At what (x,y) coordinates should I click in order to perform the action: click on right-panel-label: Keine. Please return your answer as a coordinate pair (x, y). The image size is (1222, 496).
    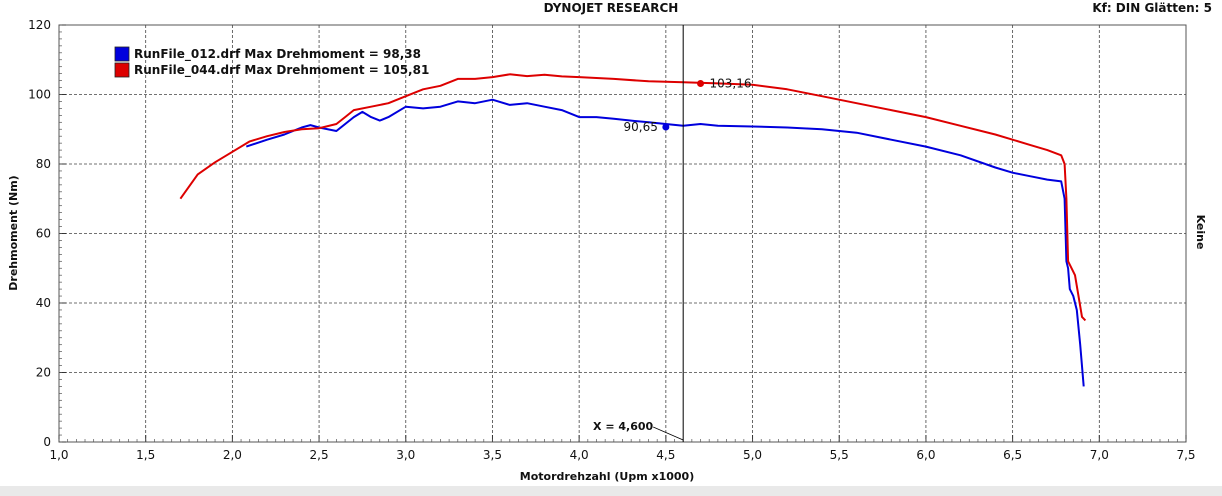
    Looking at the image, I should click on (1200, 232).